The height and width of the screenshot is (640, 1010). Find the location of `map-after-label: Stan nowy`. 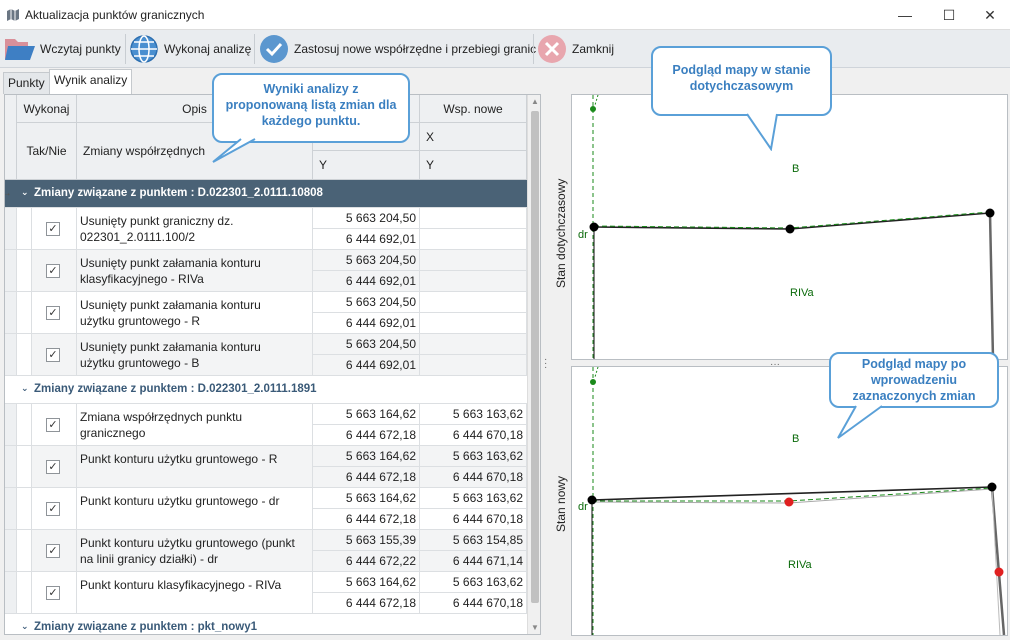

map-after-label: Stan nowy is located at coordinates (561, 503).